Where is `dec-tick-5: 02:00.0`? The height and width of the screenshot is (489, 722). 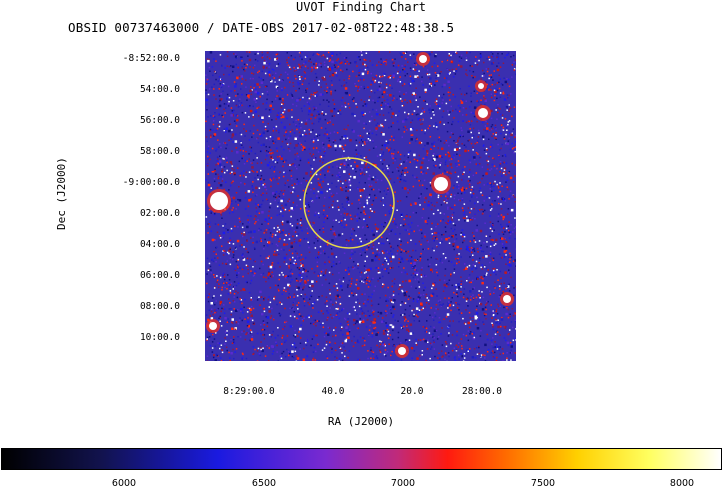 dec-tick-5: 02:00.0 is located at coordinates (159, 213).